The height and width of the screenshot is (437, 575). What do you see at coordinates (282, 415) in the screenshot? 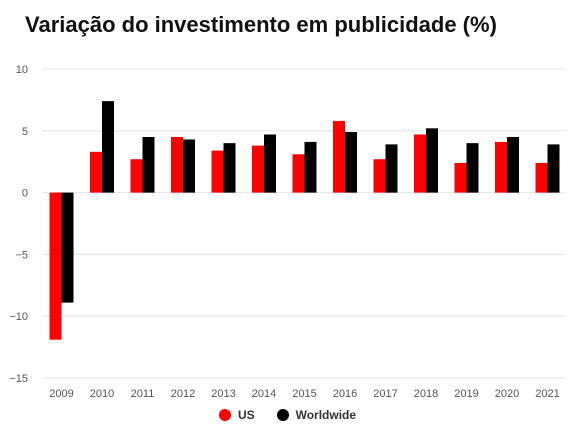
I see `legend-swatch-worldwide` at bounding box center [282, 415].